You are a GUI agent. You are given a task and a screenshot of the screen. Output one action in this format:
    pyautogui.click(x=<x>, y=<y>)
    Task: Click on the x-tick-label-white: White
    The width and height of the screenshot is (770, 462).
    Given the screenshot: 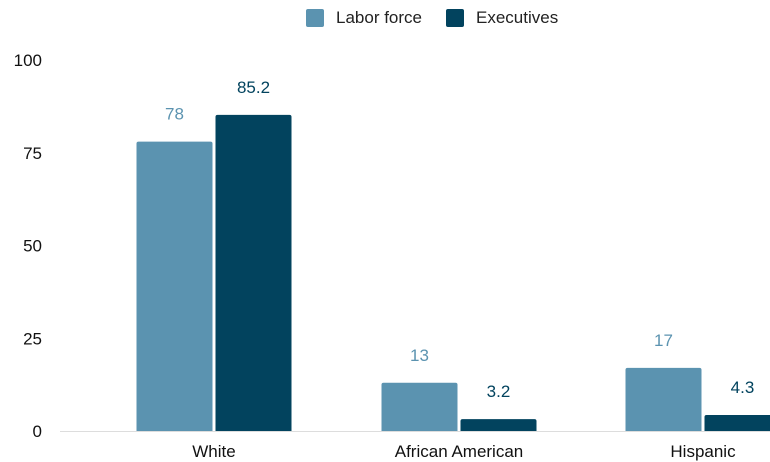 What is the action you would take?
    pyautogui.click(x=213, y=451)
    